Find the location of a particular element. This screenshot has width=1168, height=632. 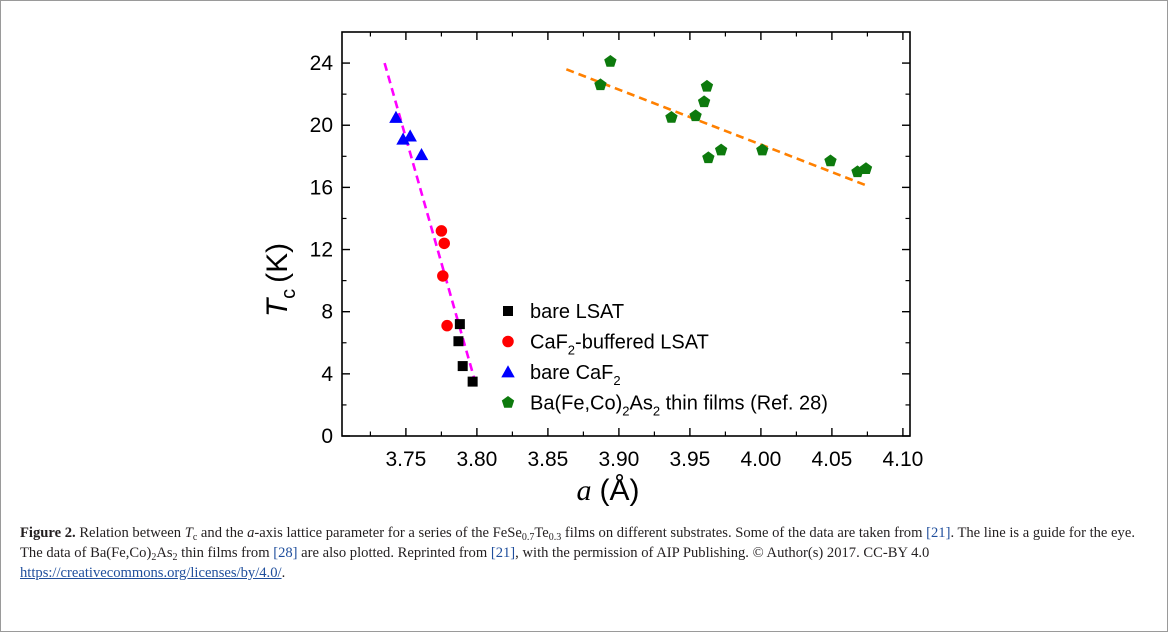

x-tick-label: 4.05 is located at coordinates (831, 459).